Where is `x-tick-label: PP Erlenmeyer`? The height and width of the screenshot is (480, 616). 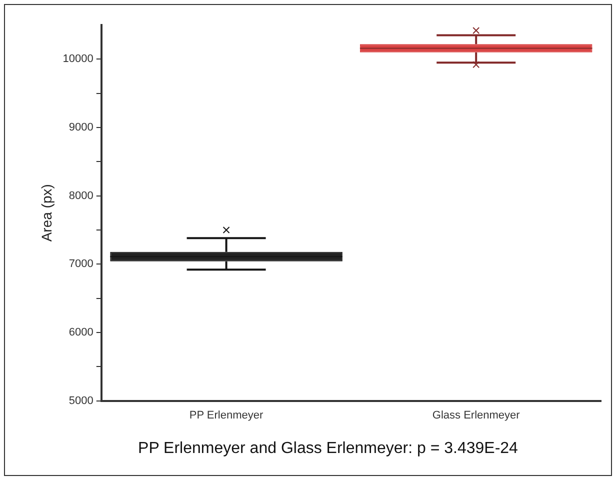
x-tick-label: PP Erlenmeyer is located at coordinates (226, 415).